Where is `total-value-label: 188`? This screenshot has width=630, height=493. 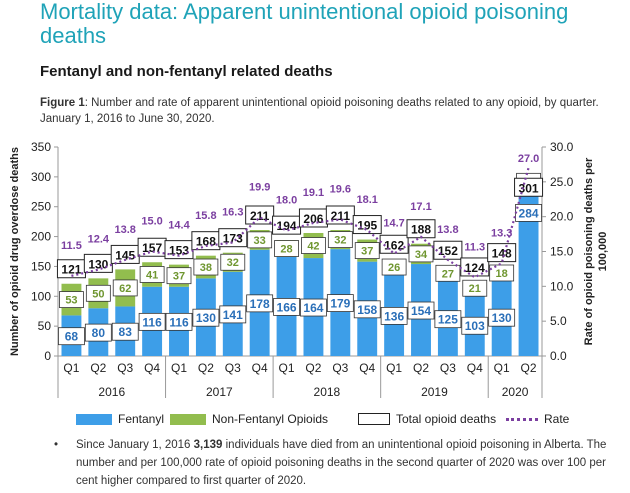 total-value-label: 188 is located at coordinates (421, 230).